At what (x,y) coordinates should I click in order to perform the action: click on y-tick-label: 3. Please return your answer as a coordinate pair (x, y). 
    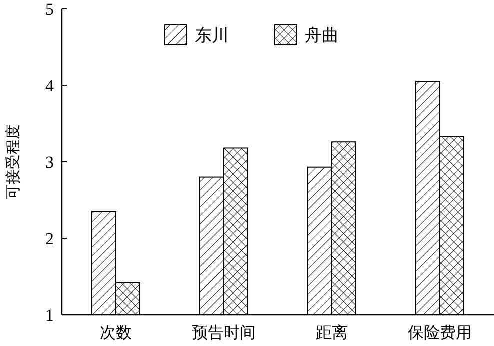
    Looking at the image, I should click on (50, 162).